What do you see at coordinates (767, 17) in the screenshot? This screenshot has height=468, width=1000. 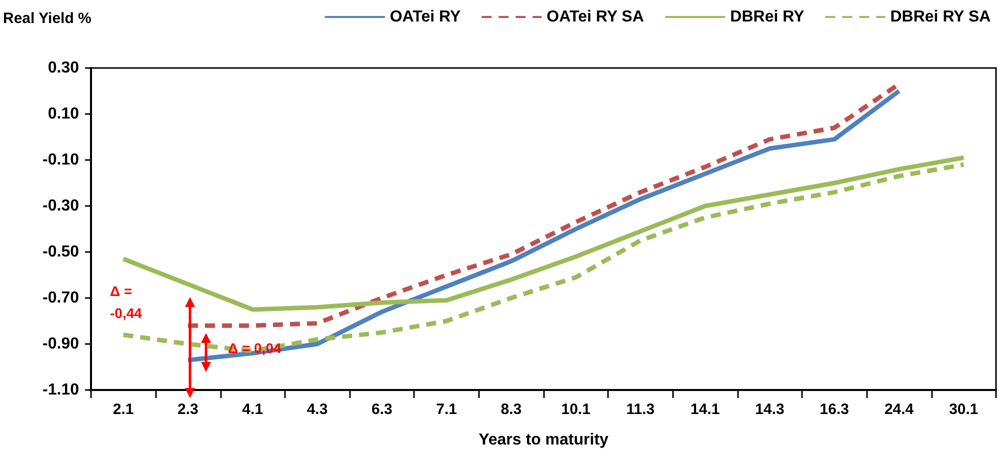 I see `legend-label: DBRei RY` at bounding box center [767, 17].